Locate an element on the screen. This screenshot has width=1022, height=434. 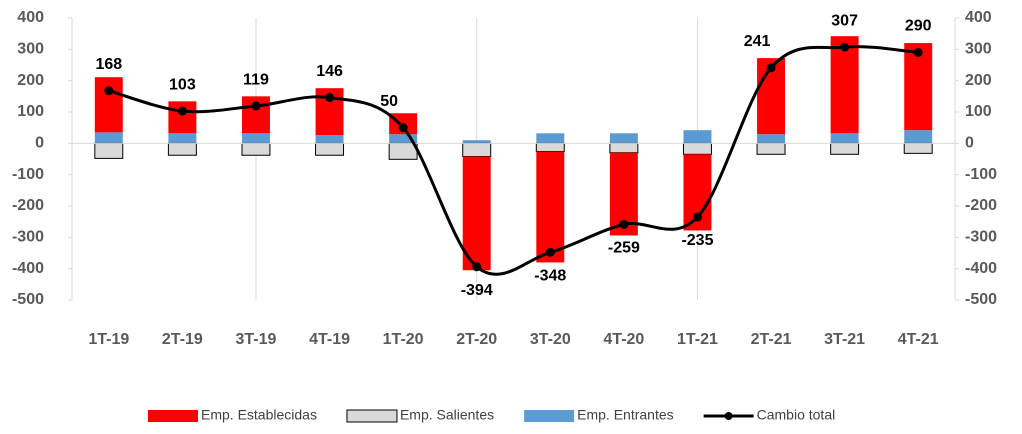
data-label: -348 is located at coordinates (550, 276).